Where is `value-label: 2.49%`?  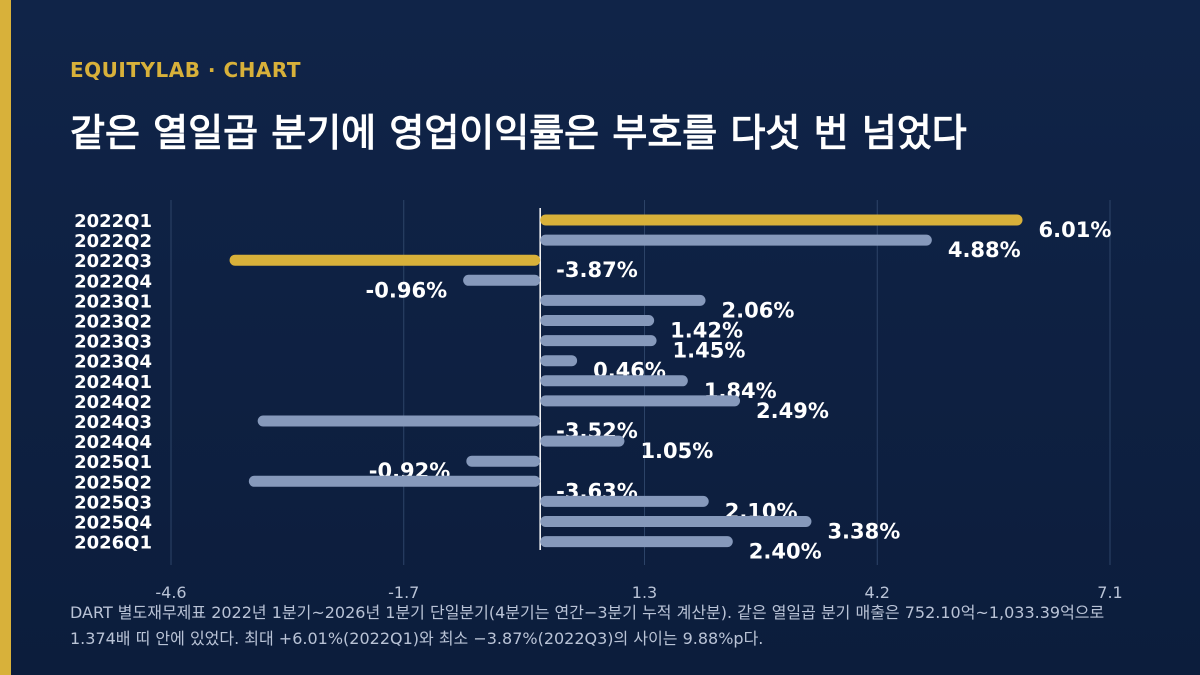 value-label: 2.49% is located at coordinates (792, 411).